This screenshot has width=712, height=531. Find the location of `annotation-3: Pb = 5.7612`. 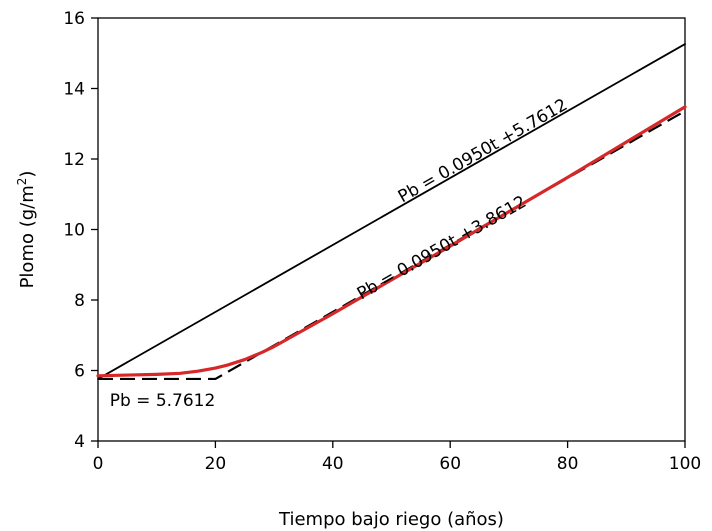

annotation-3: Pb = 5.7612 is located at coordinates (163, 401).